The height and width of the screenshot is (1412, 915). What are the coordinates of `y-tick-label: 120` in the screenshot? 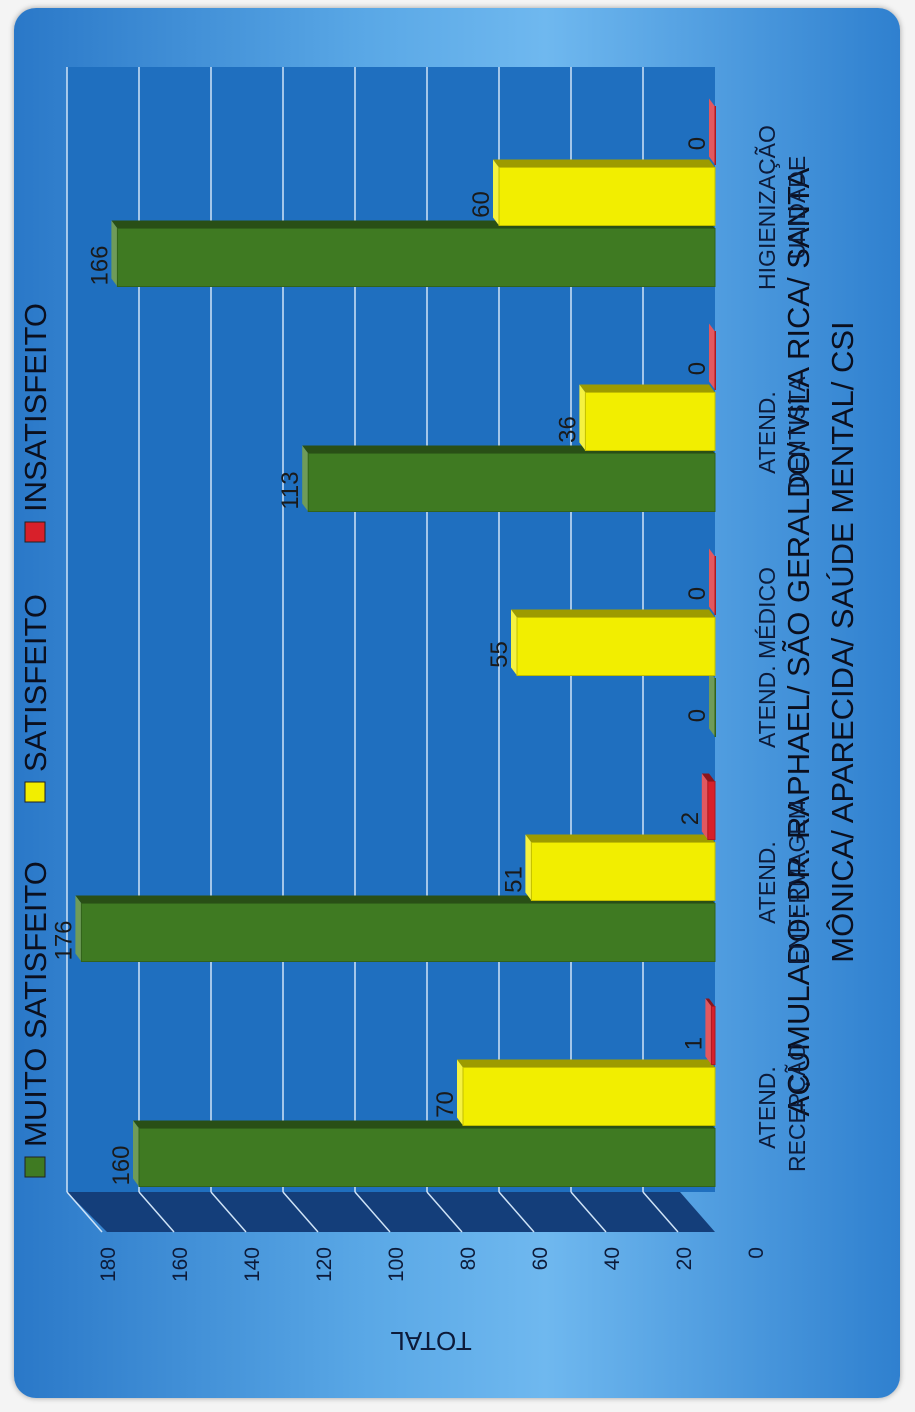 It's located at (324, 1264).